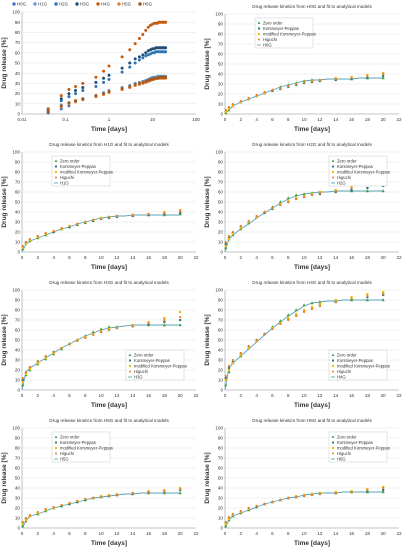 The height and width of the screenshot is (550, 405). What do you see at coordinates (18, 320) in the screenshot?
I see `y-tick-label: 70` at bounding box center [18, 320].